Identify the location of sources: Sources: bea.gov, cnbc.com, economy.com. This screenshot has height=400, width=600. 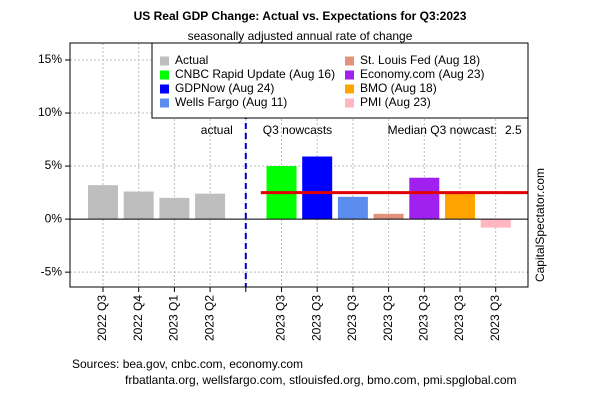
(187, 364).